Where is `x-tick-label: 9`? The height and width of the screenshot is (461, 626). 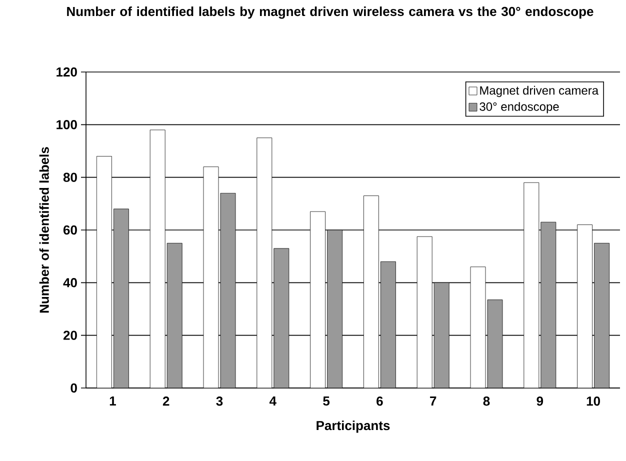 x-tick-label: 9 is located at coordinates (540, 401).